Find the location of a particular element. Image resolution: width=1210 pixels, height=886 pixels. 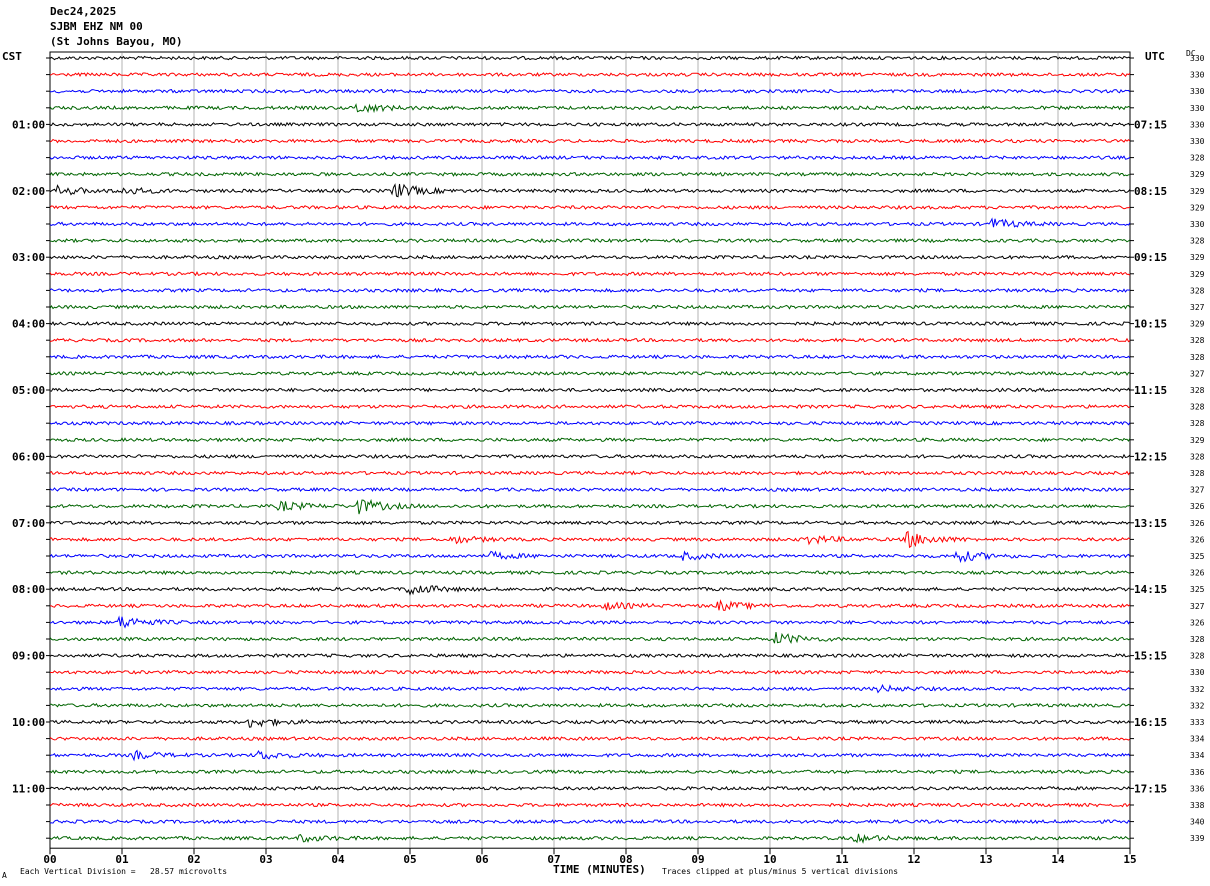

cst-hour-label: 06:00 is located at coordinates (28, 456).